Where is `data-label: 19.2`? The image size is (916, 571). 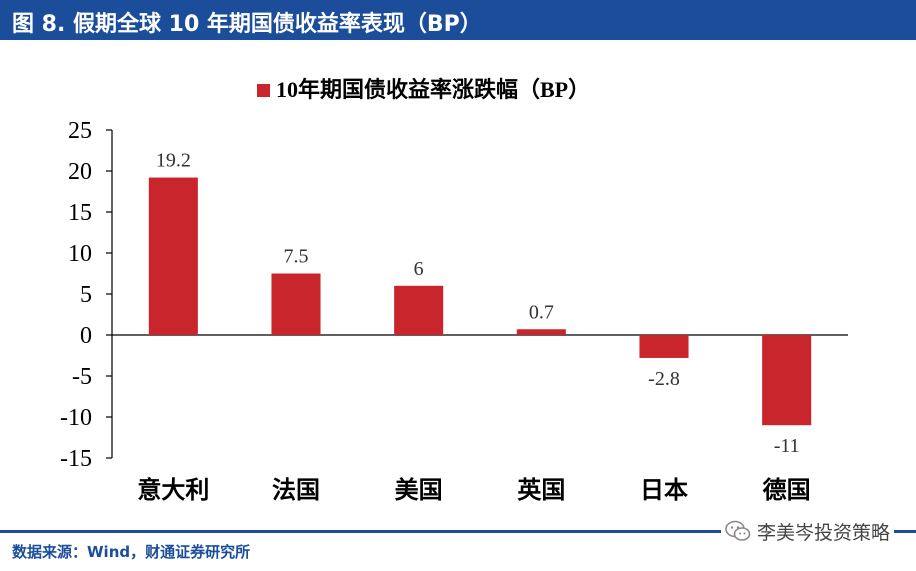
data-label: 19.2 is located at coordinates (173, 161).